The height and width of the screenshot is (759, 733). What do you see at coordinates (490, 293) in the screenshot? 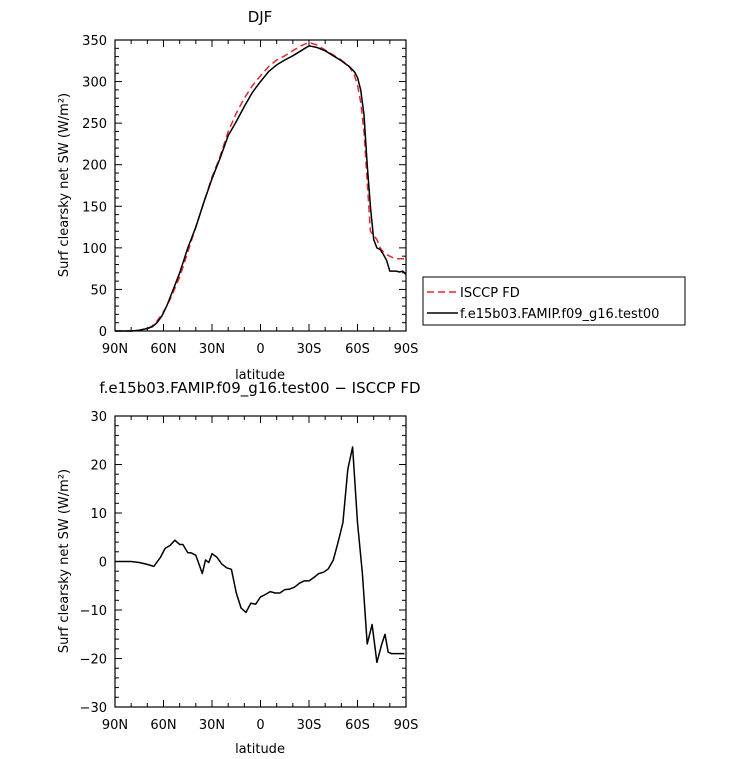
I see `legend-label-isccp: ISCCP FD` at bounding box center [490, 293].